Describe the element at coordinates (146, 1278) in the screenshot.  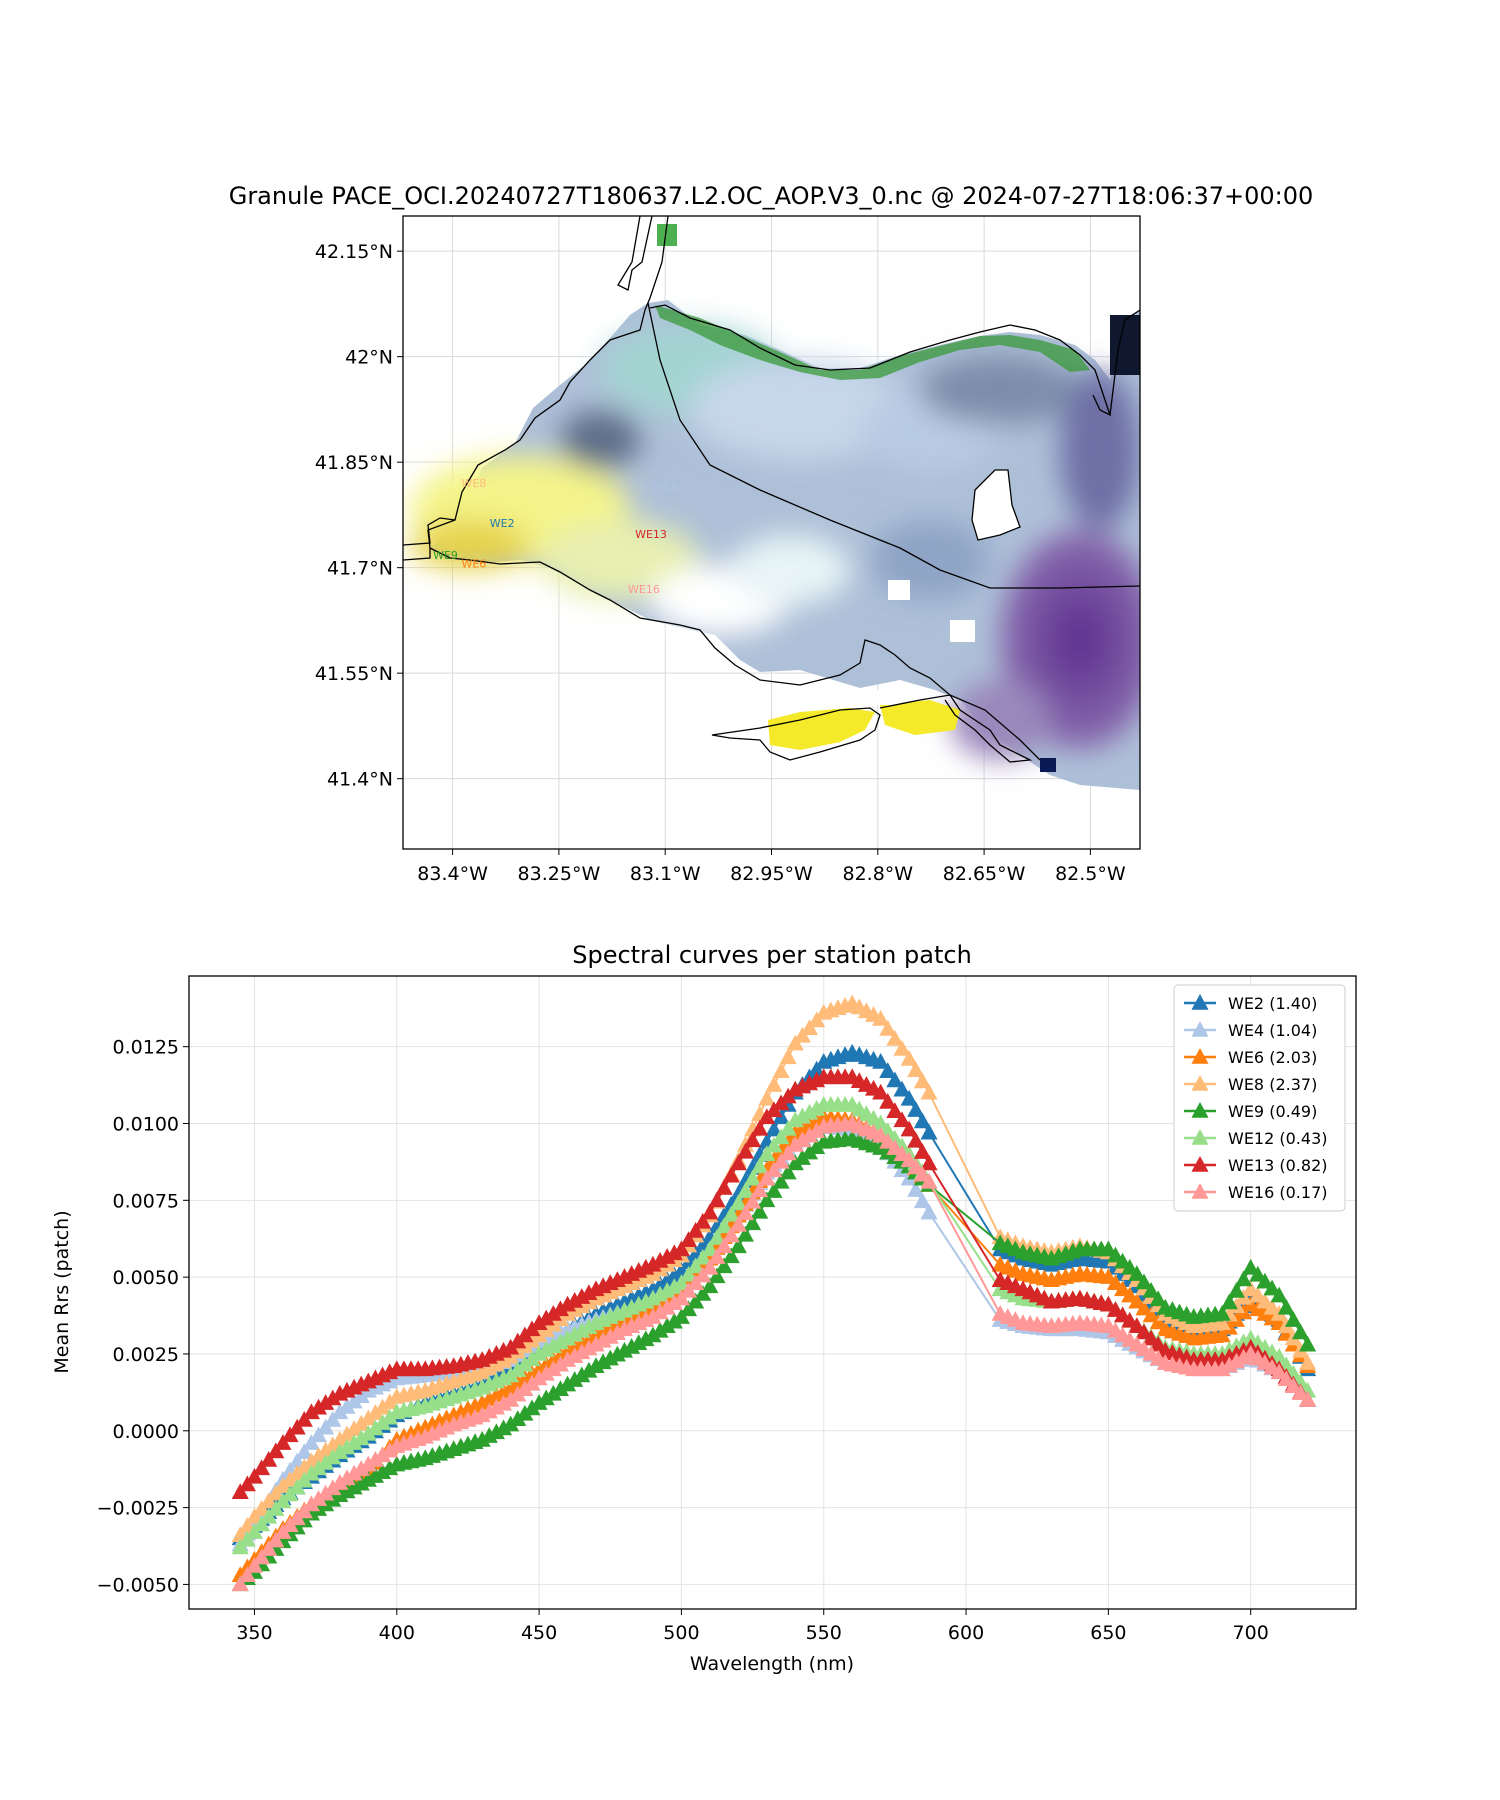
I see `y-tick-label: 0.0050` at that location.